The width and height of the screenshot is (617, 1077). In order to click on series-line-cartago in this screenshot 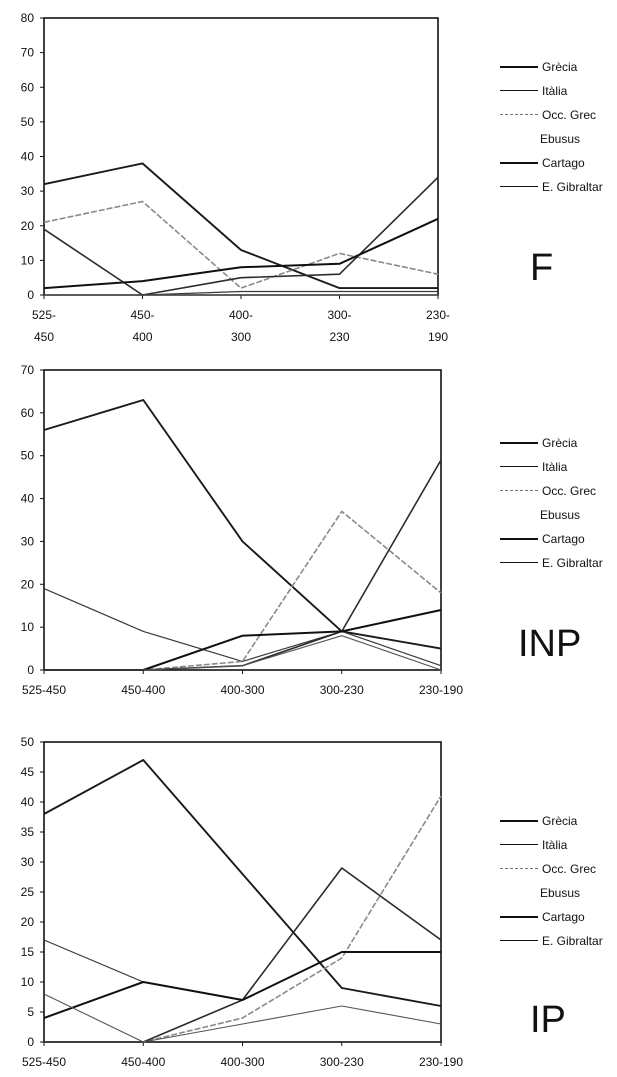, I will do `click(241, 253)`.